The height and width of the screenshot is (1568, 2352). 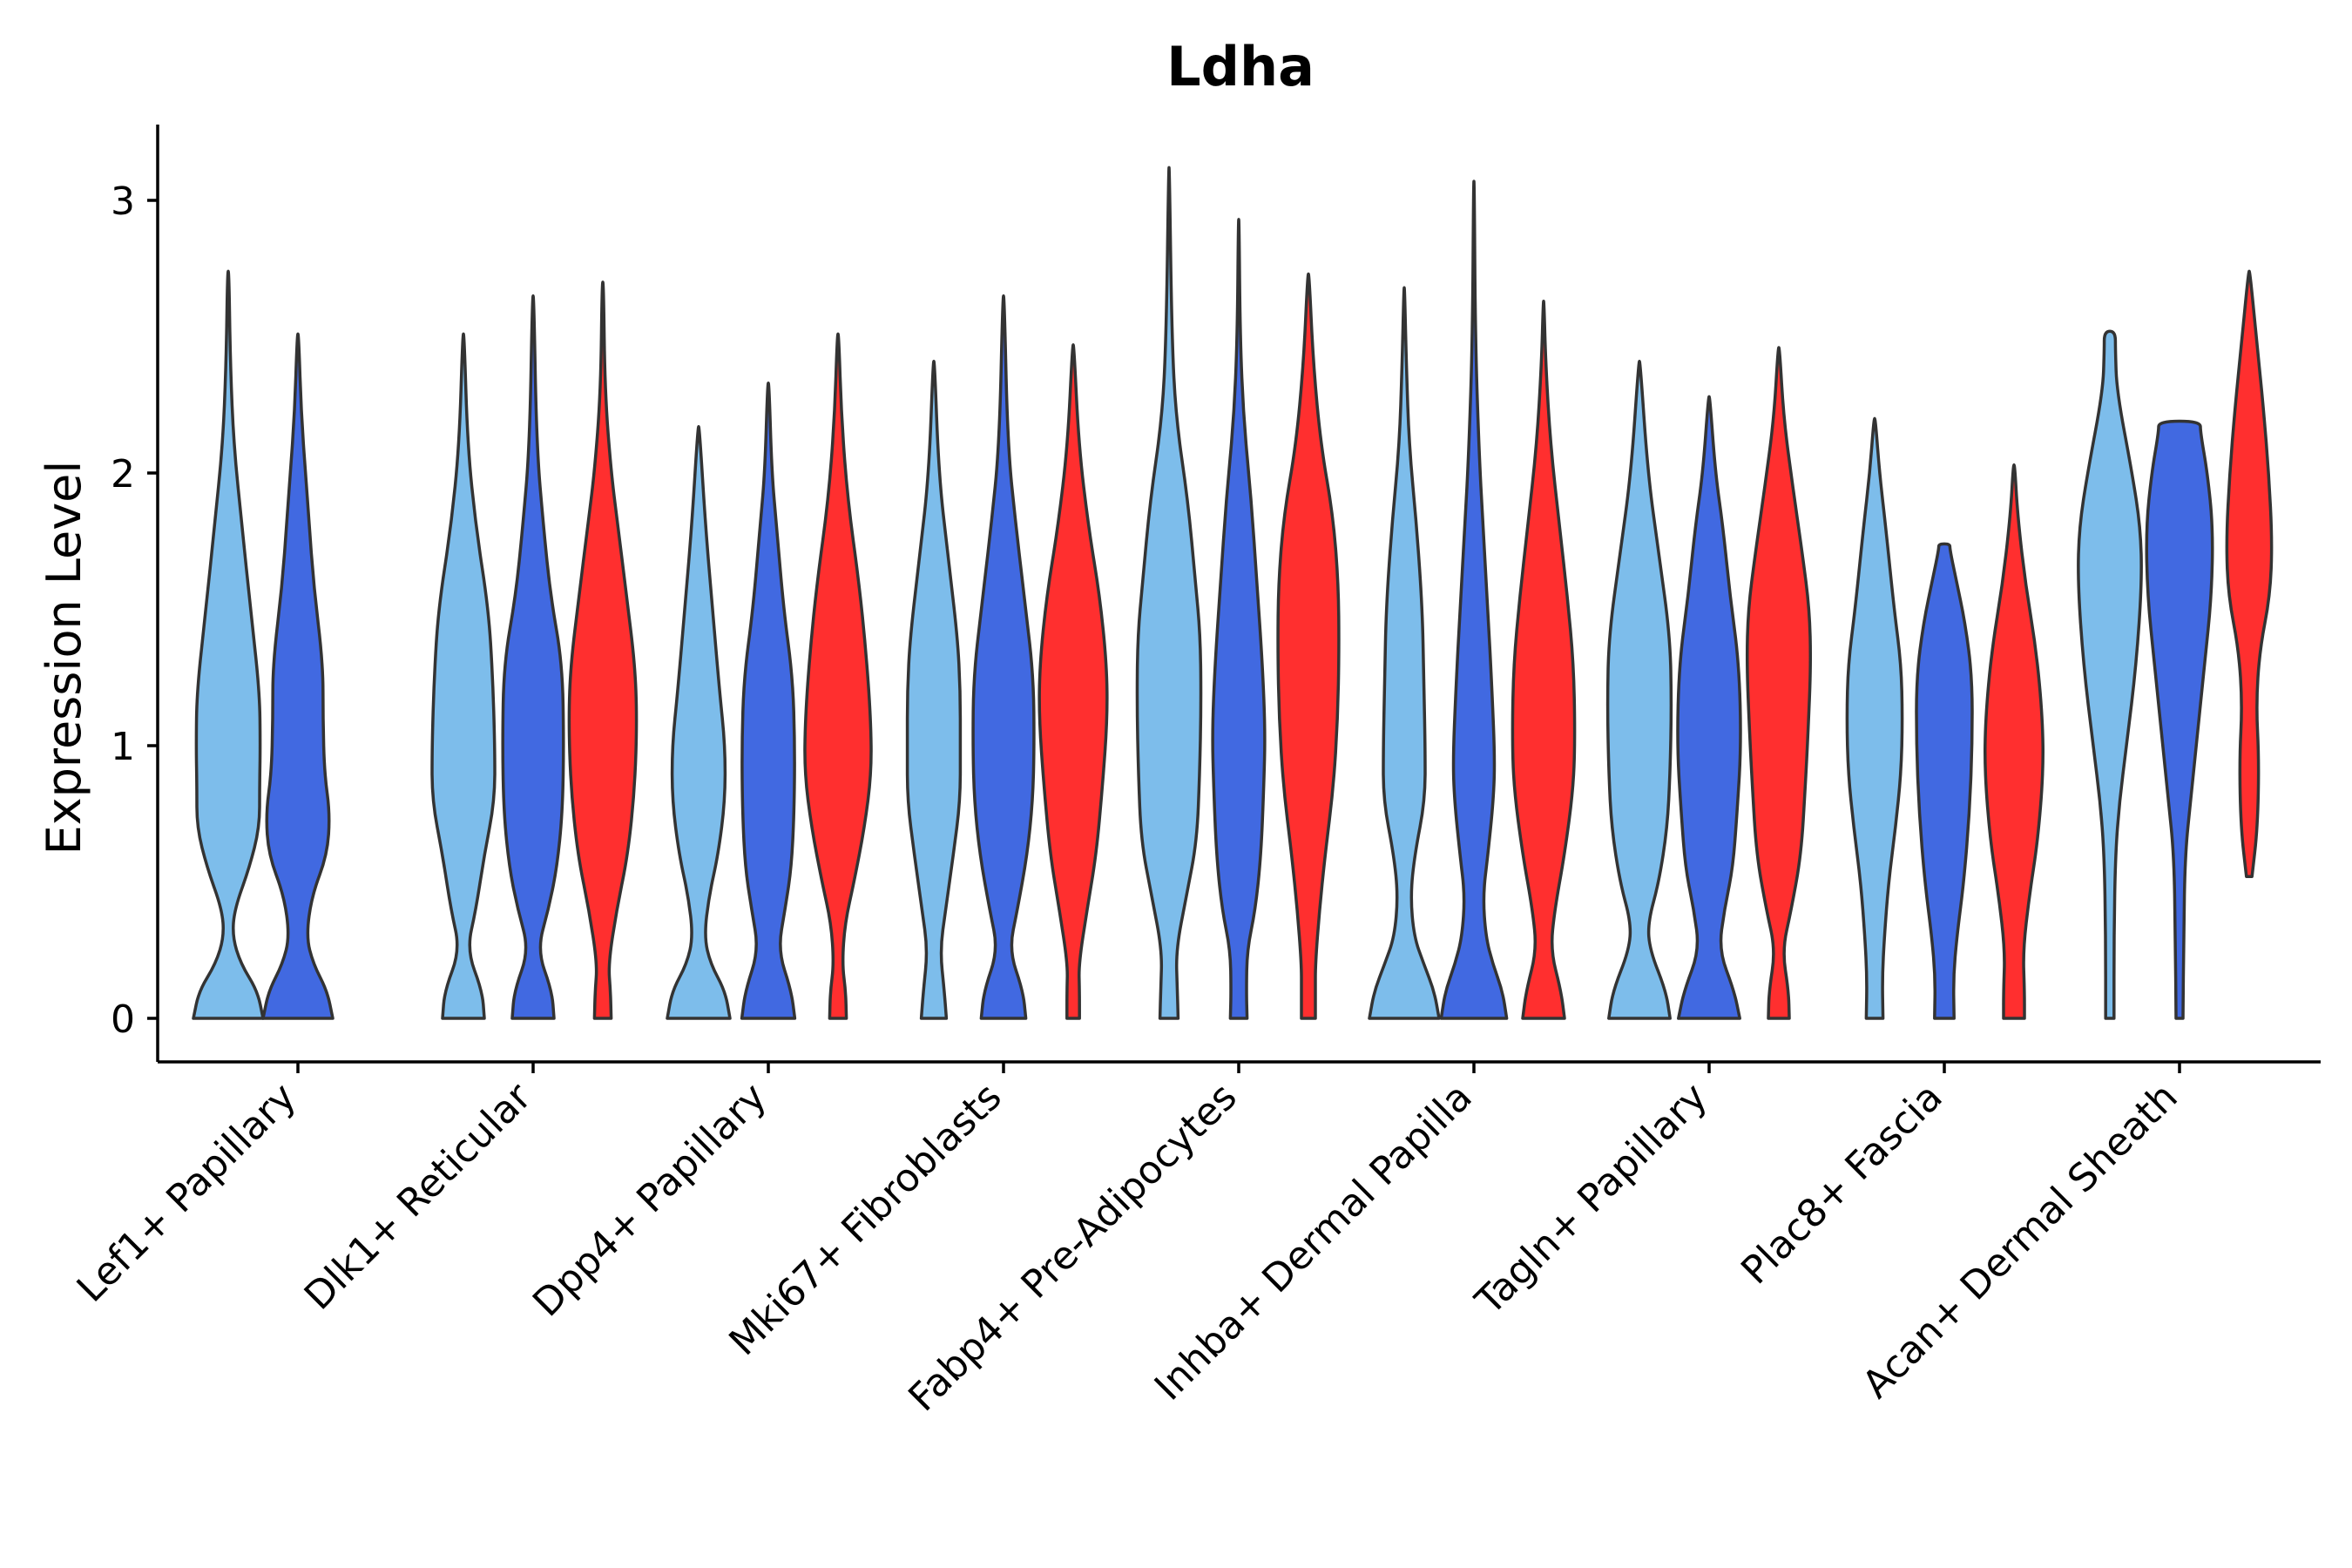 I want to click on violin-fabp4-pre-adipocytes-group1, so click(x=1169, y=593).